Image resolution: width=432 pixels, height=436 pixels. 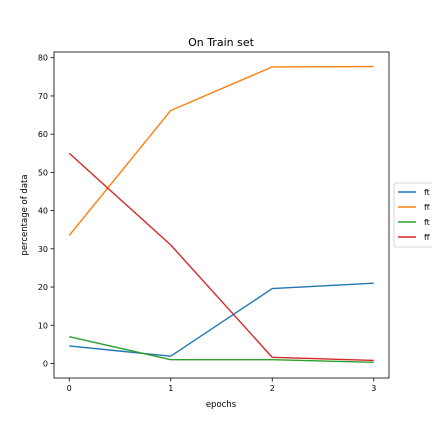 What do you see at coordinates (222, 385) in the screenshot?
I see `x-axis-ticks: 0 1 2 3` at bounding box center [222, 385].